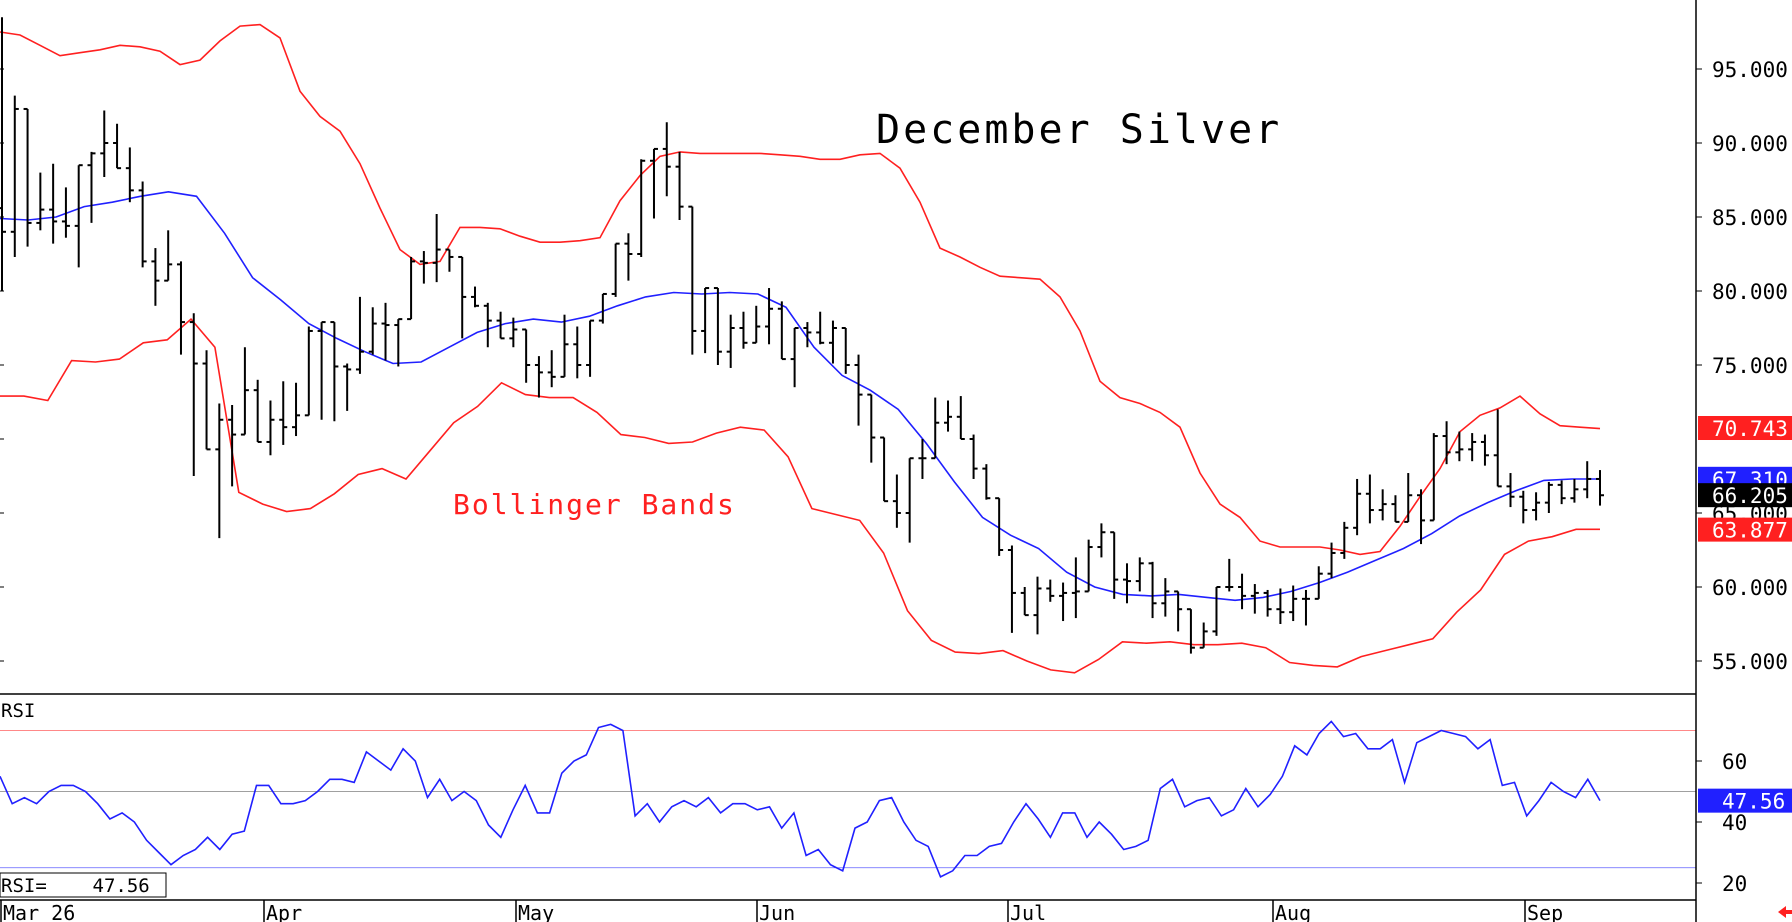  What do you see at coordinates (777, 911) in the screenshot?
I see `time-tick-label: Jun` at bounding box center [777, 911].